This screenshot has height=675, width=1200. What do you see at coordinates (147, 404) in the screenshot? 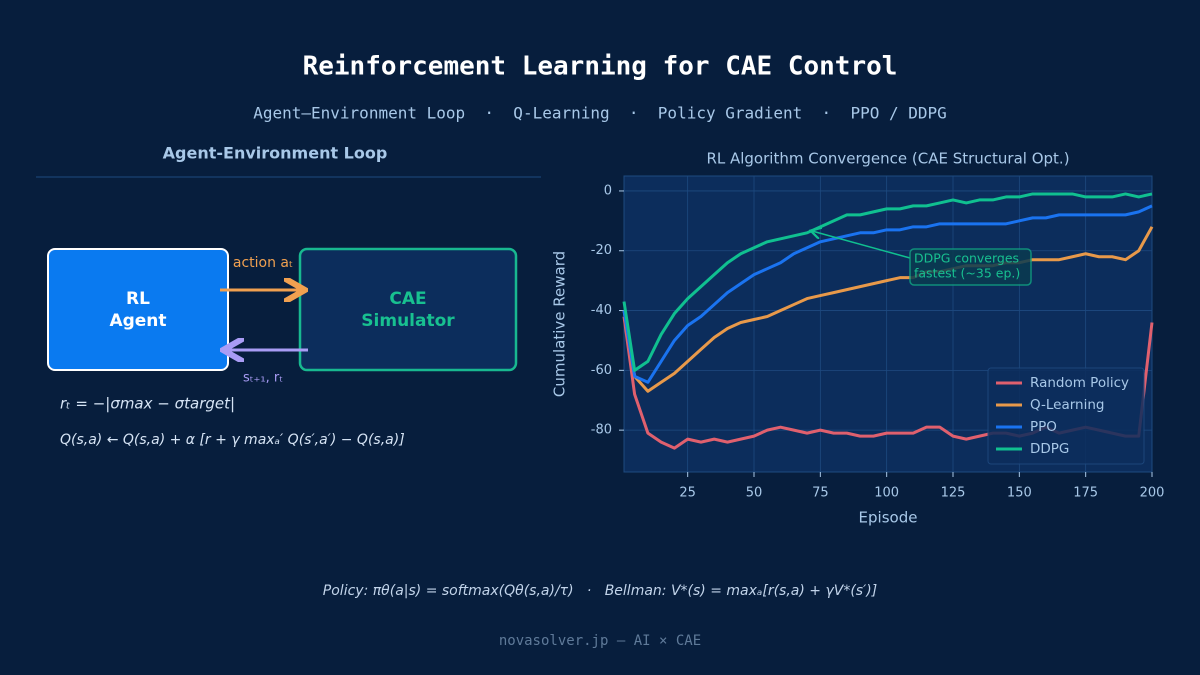
I see `formula: rₜ = −|σmax − σtarget|` at bounding box center [147, 404].